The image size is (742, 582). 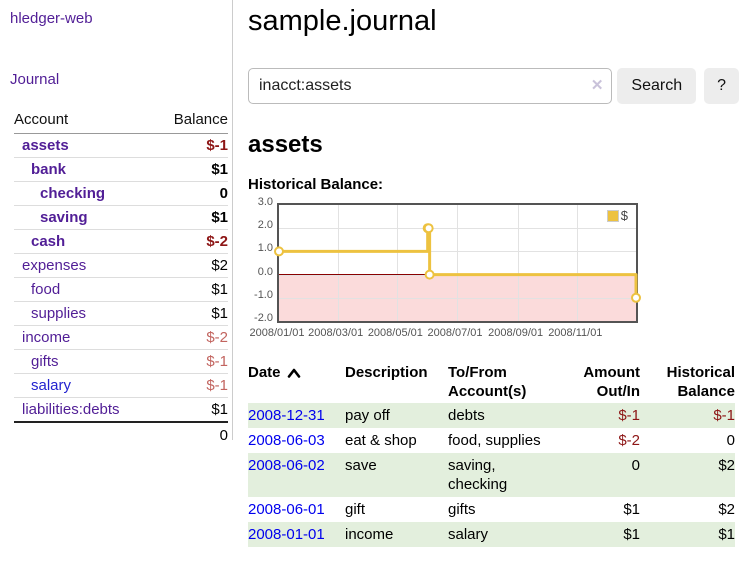 I want to click on account-row: liabilities:debts $1, so click(x=121, y=409).